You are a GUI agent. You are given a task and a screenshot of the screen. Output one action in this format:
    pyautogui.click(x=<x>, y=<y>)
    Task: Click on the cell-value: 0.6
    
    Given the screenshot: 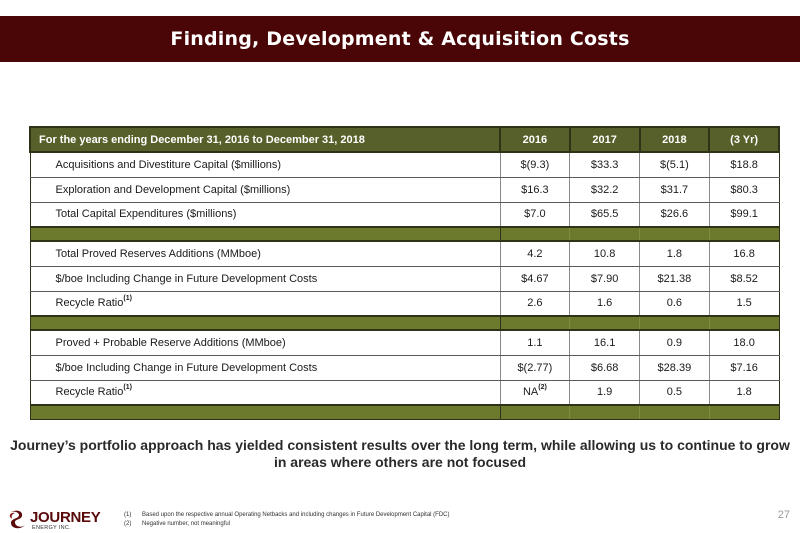 What is the action you would take?
    pyautogui.click(x=674, y=303)
    